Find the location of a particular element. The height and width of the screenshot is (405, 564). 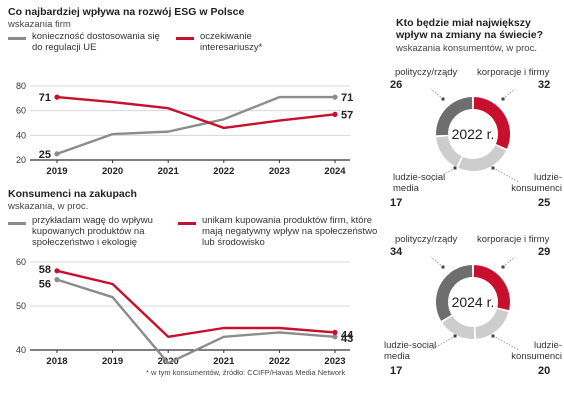

d2-value-social: 17 is located at coordinates (396, 371).